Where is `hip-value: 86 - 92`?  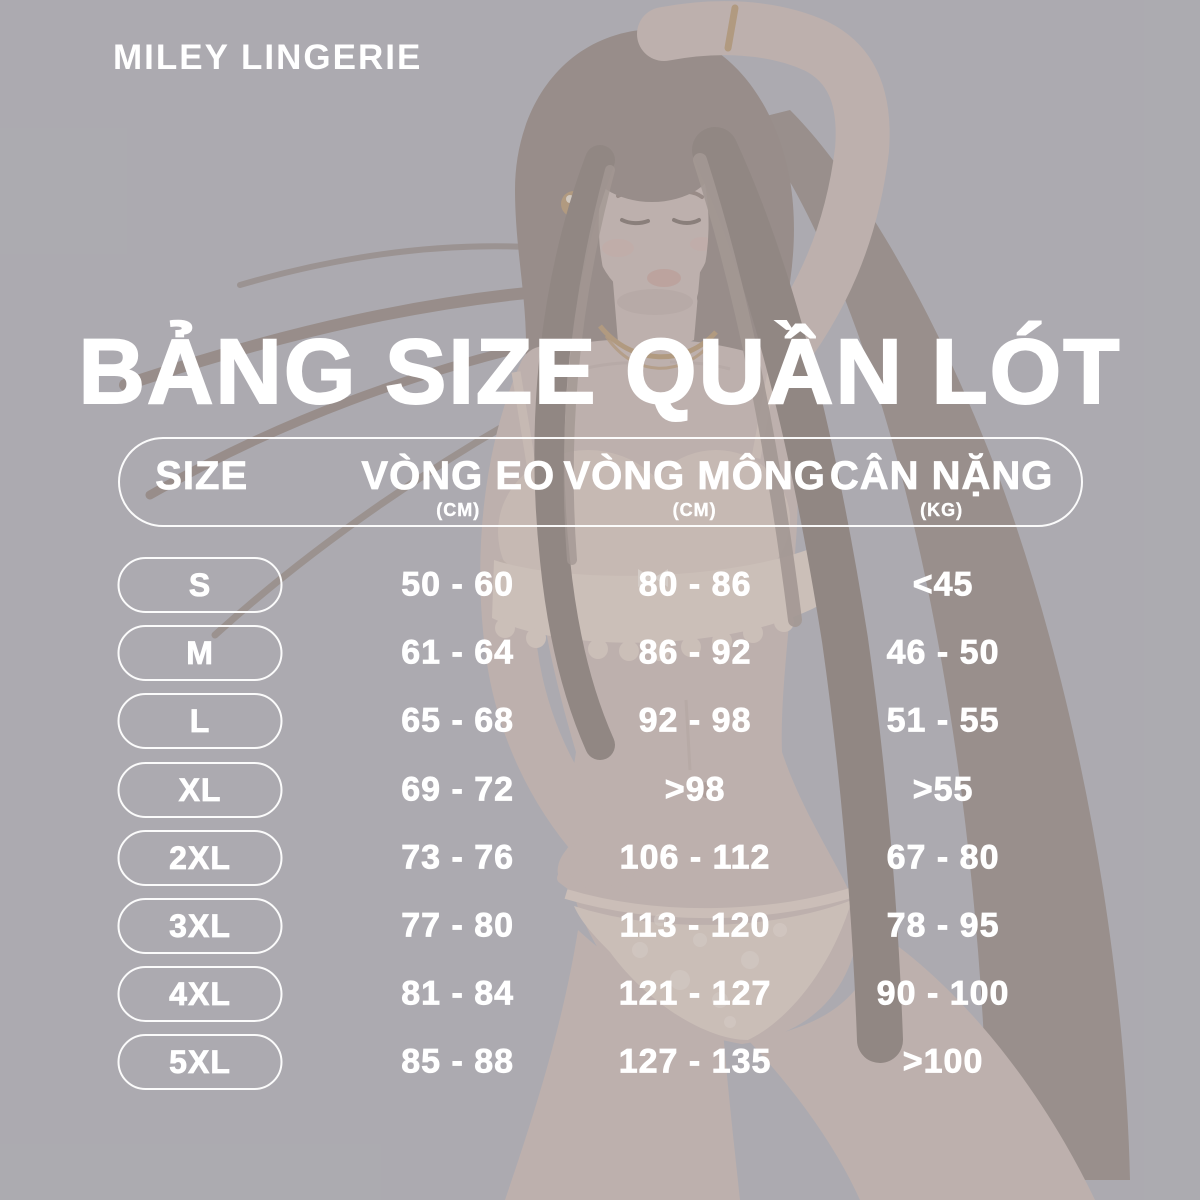
hip-value: 86 - 92 is located at coordinates (695, 652).